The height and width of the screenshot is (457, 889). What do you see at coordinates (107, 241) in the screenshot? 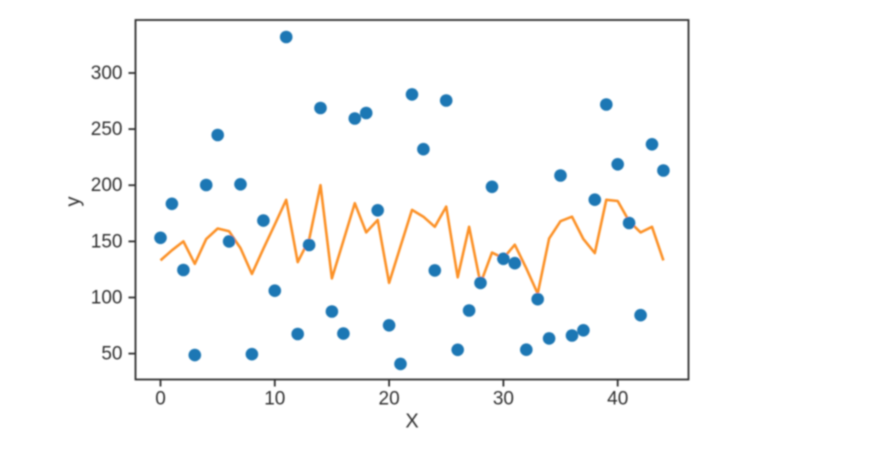
I see `svg-text: 150` at bounding box center [107, 241].